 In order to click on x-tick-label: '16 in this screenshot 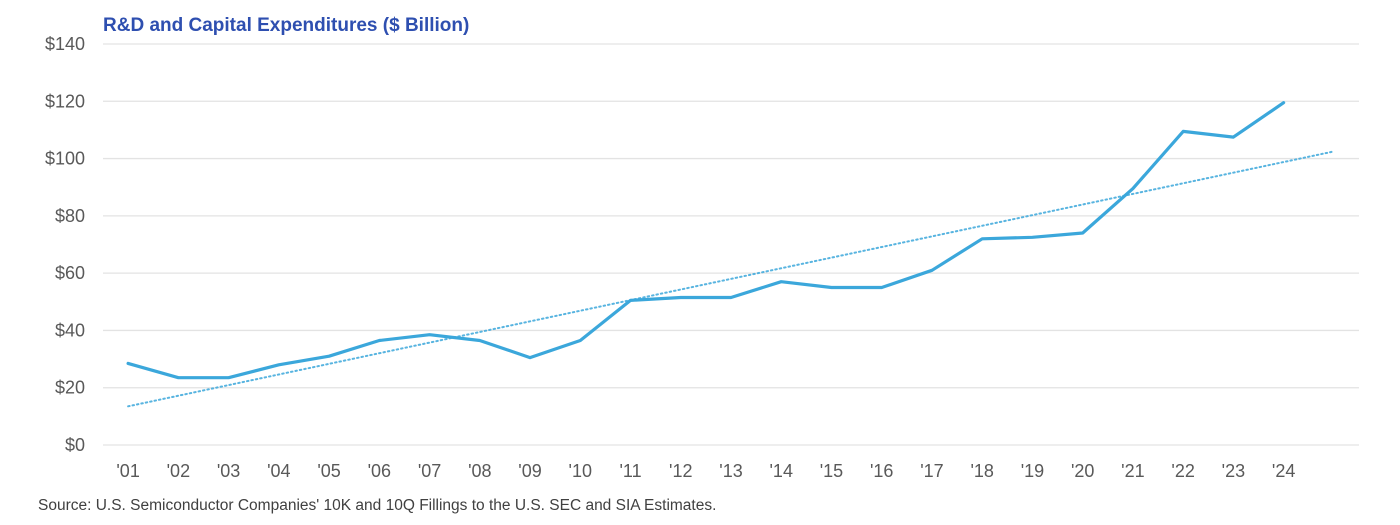, I will do `click(881, 471)`.